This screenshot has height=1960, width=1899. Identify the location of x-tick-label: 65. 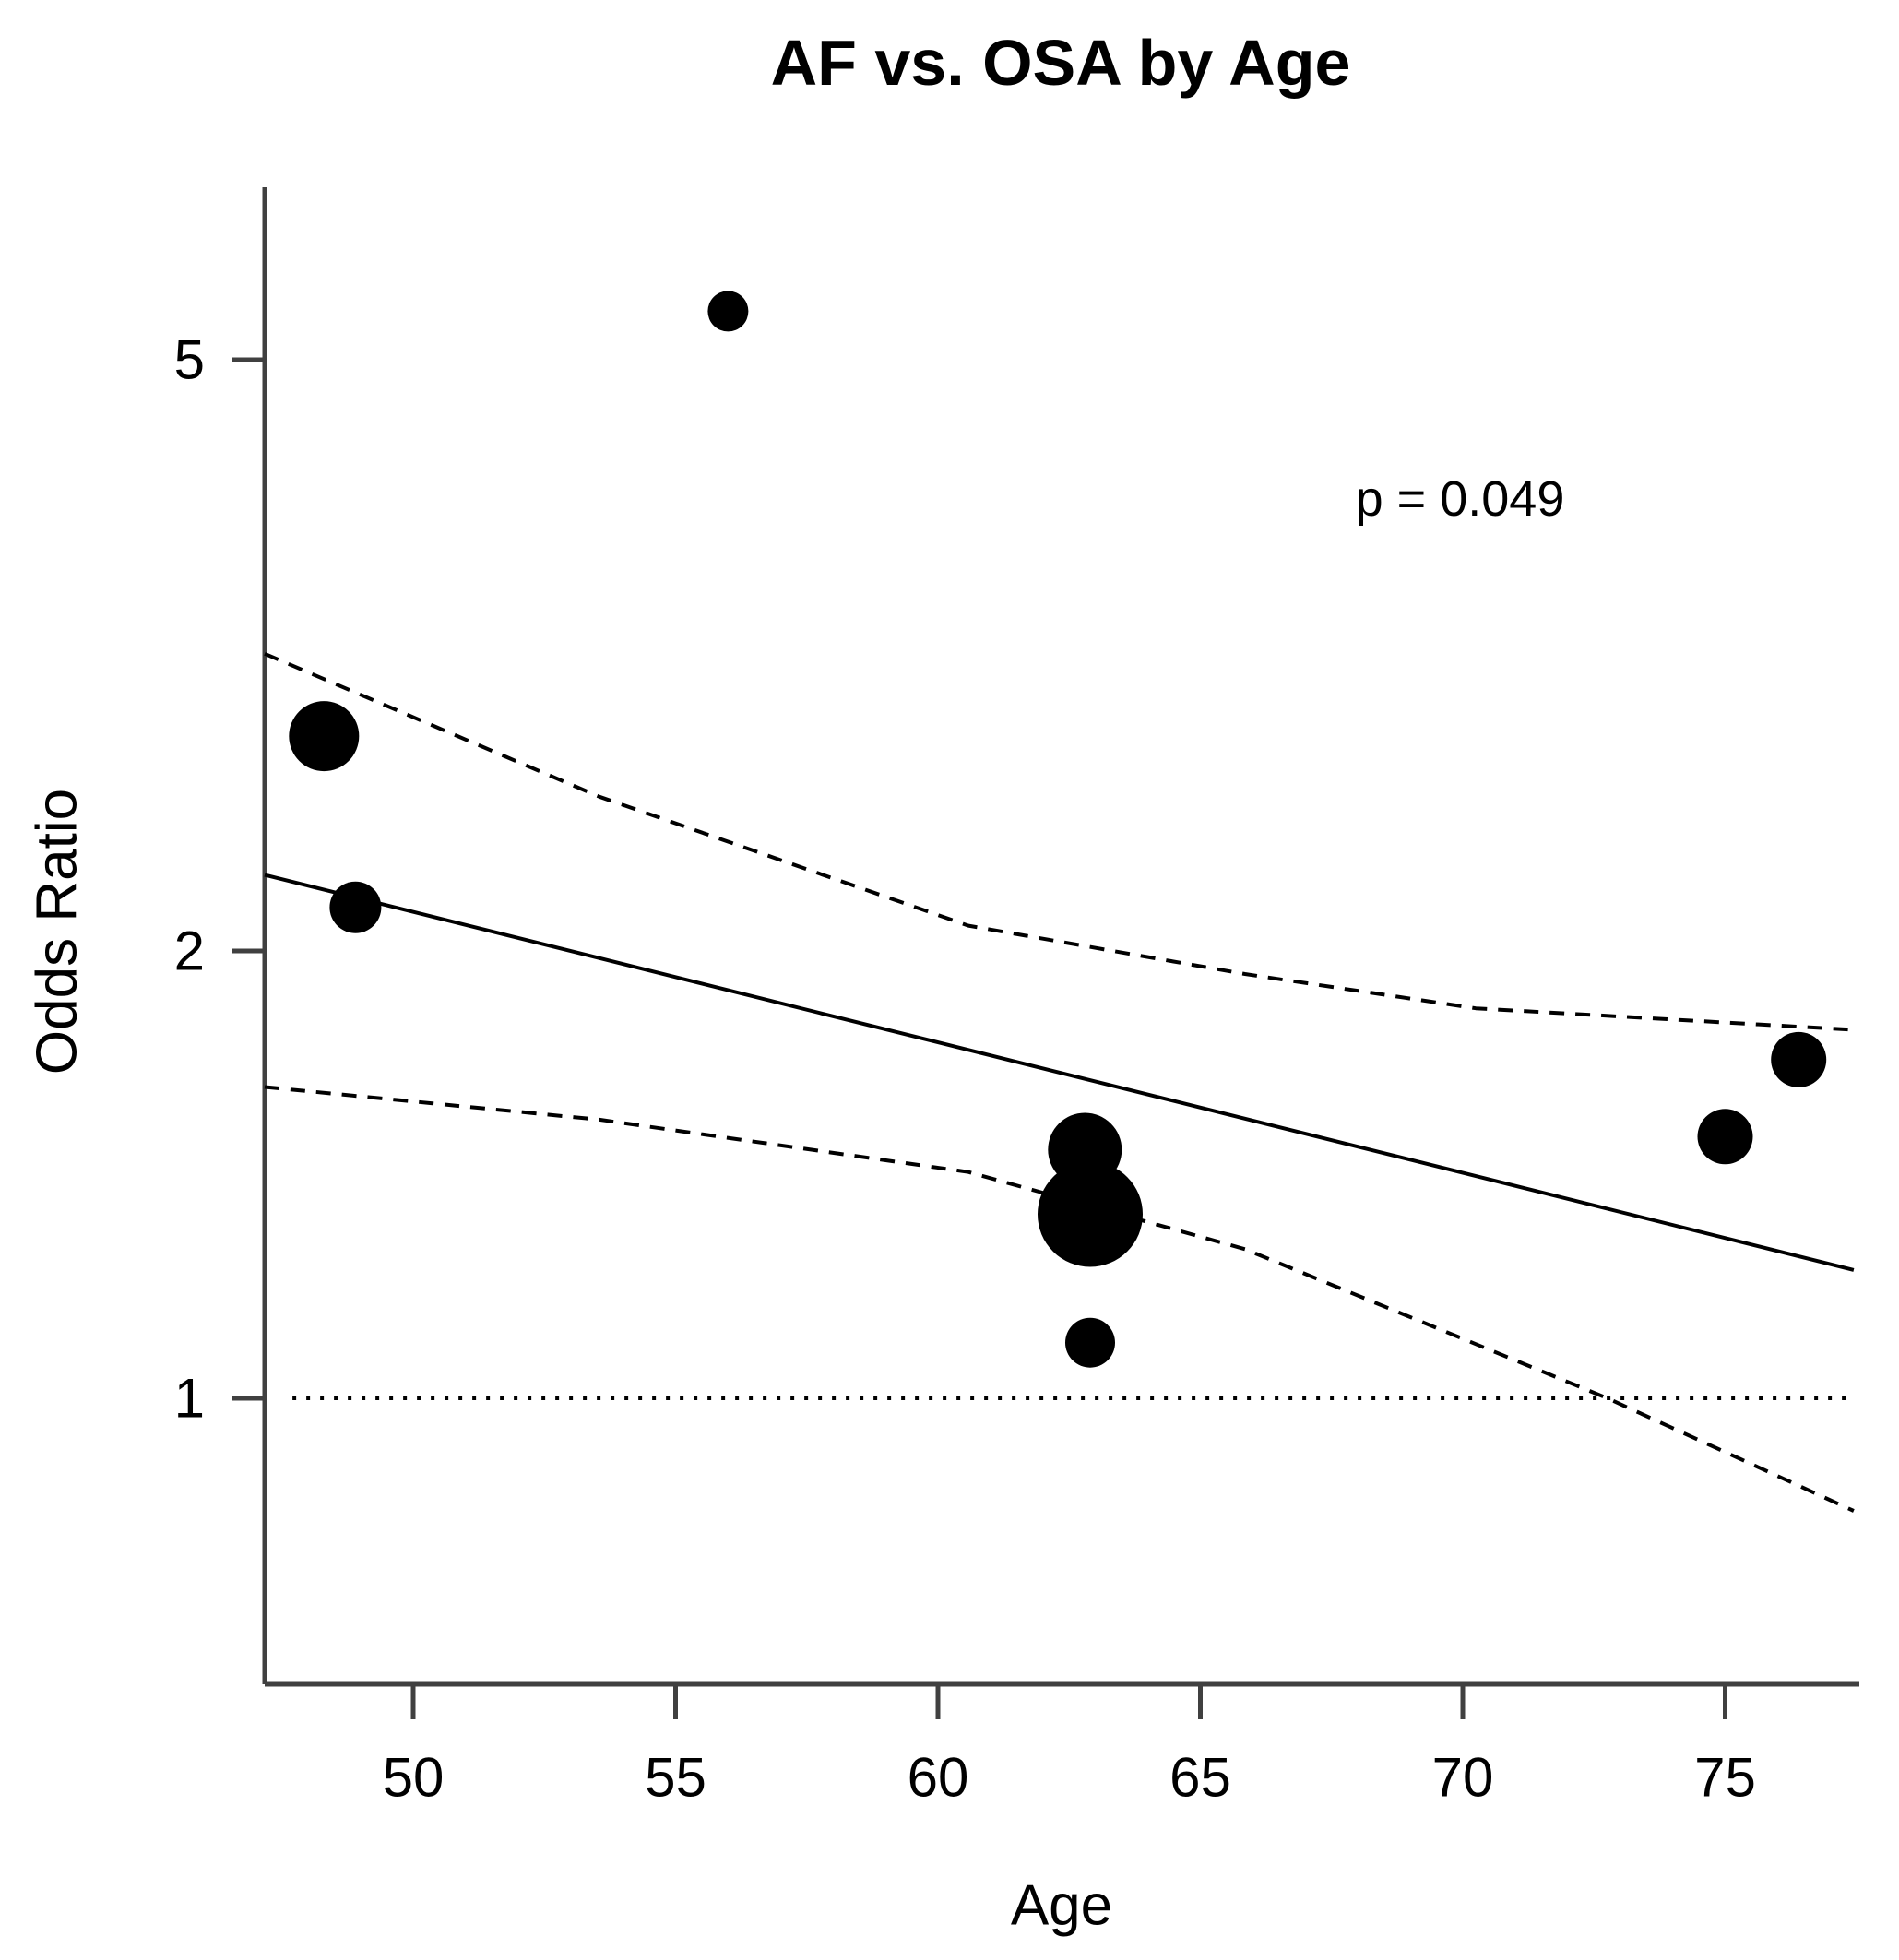
(1200, 1778).